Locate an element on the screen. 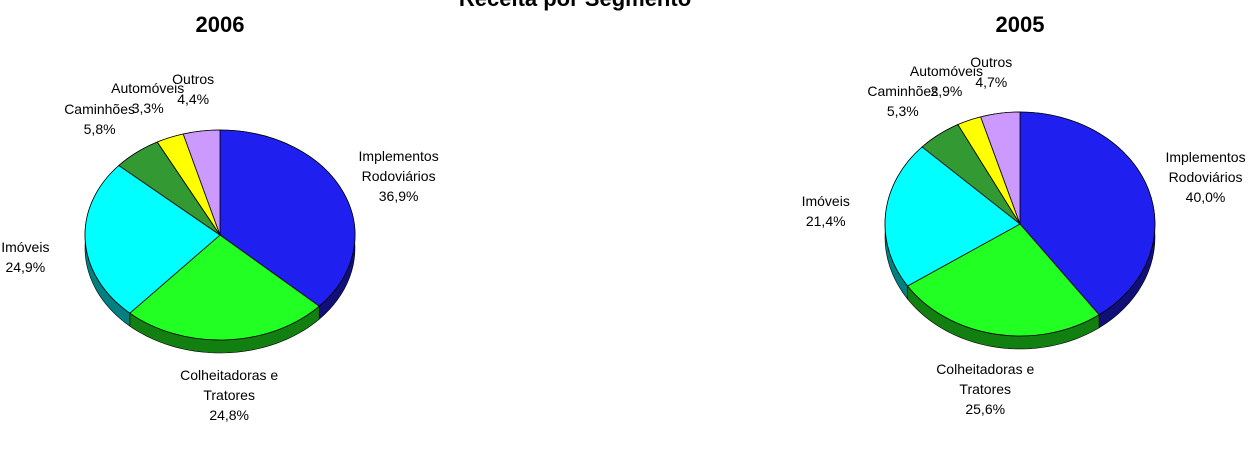 Image resolution: width=1257 pixels, height=451 pixels. slice-label: Implementos Rodoviários 40,0% is located at coordinates (1201, 177).